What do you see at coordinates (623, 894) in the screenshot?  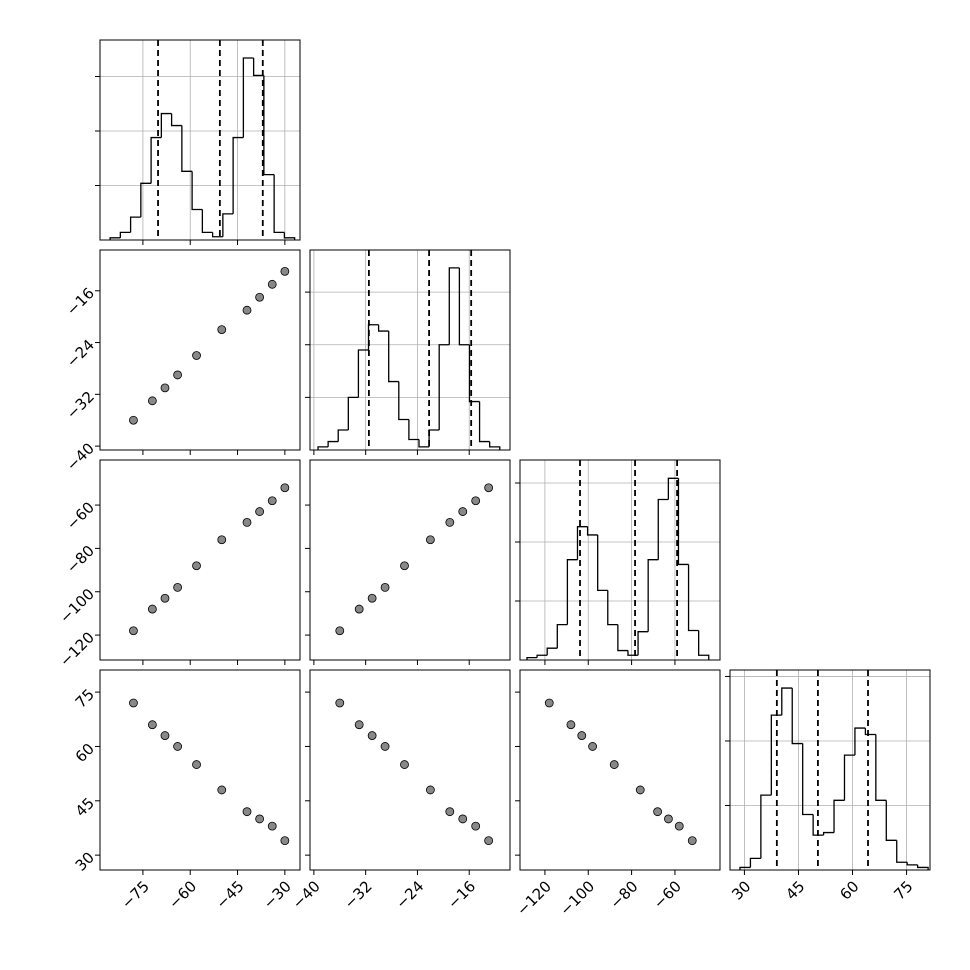 I see `x-tick-label: −80` at bounding box center [623, 894].